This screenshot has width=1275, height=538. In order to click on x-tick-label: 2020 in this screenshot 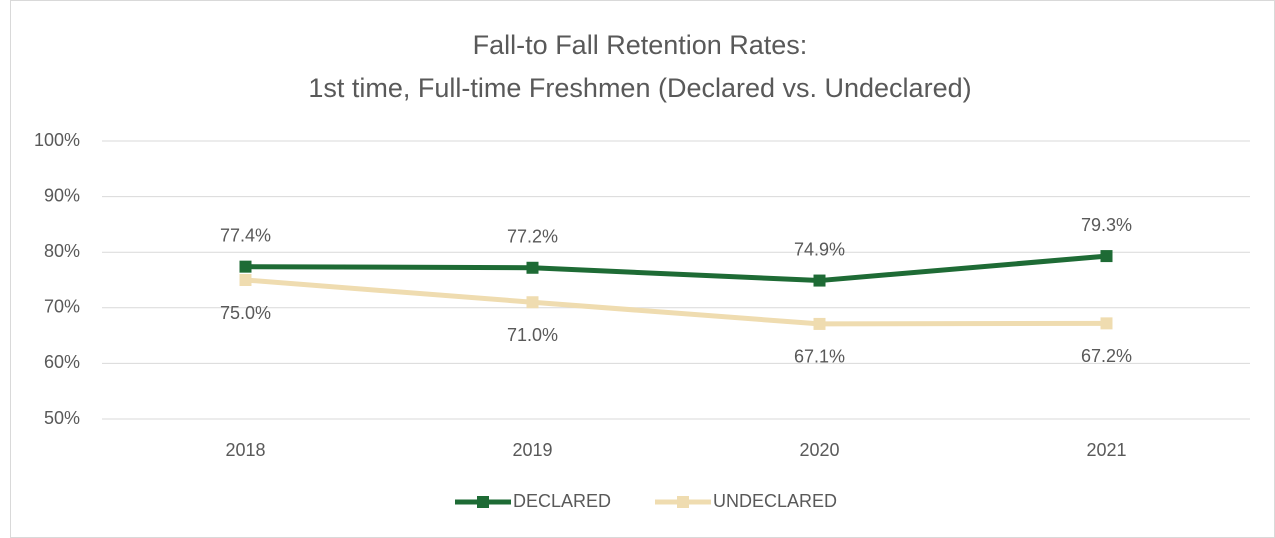, I will do `click(819, 450)`.